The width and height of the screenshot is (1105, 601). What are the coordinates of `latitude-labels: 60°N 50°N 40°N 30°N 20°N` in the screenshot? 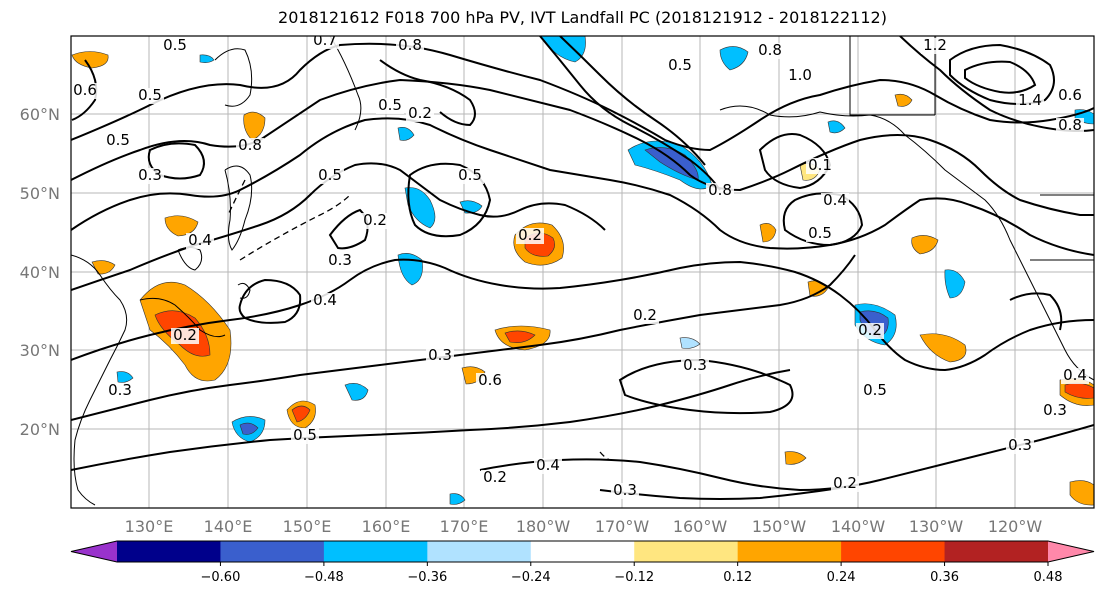 It's located at (40, 272).